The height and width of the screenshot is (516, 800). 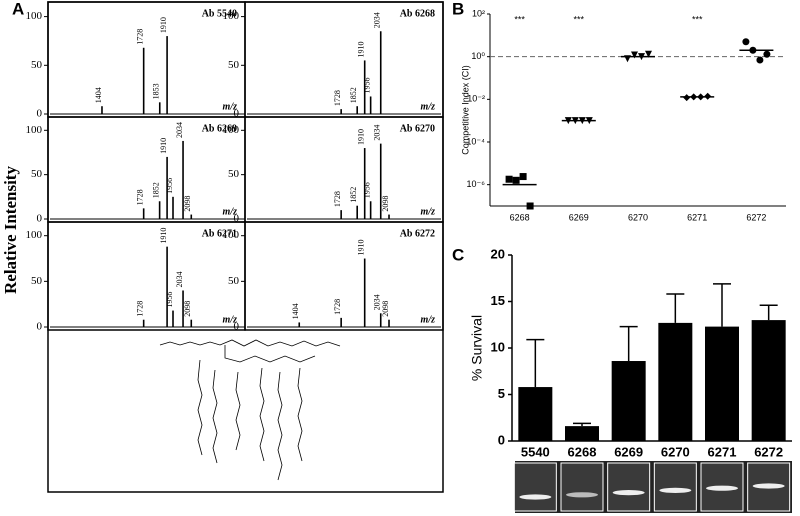 I want to click on y-tick-label: 10⁻⁴, so click(x=475, y=141).